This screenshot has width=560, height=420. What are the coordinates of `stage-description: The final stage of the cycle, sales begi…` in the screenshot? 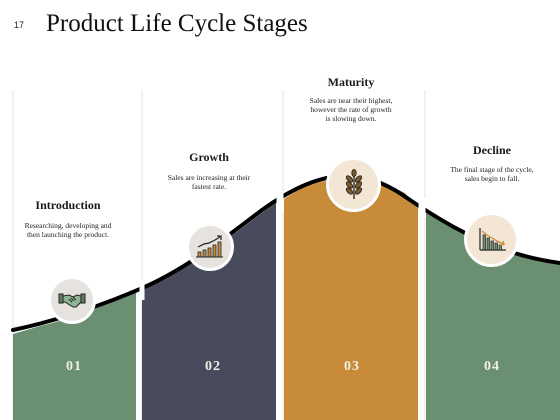 It's located at (492, 174).